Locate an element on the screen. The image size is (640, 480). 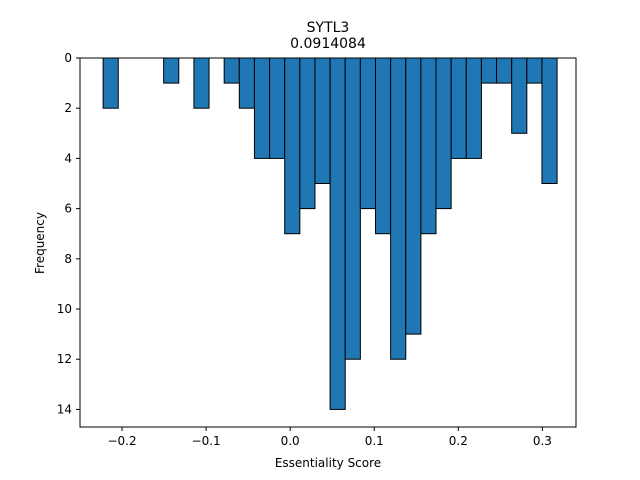
x-tick-label: 0.2 is located at coordinates (458, 441).